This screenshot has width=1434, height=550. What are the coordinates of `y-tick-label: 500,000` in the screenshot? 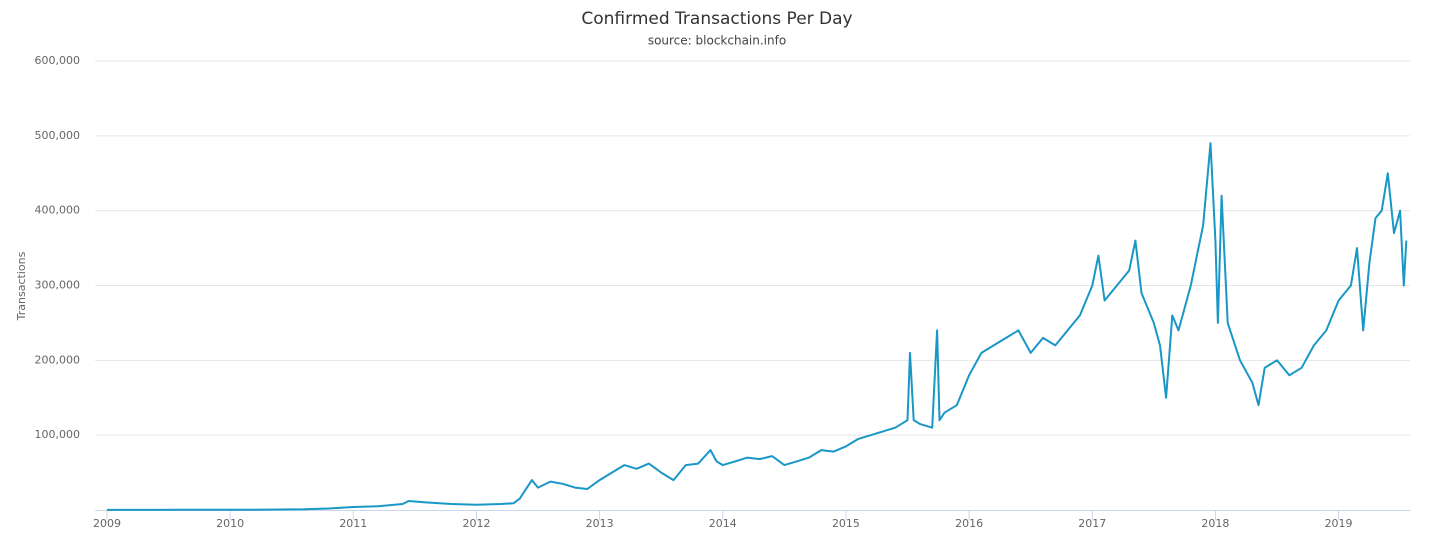 It's located at (58, 135).